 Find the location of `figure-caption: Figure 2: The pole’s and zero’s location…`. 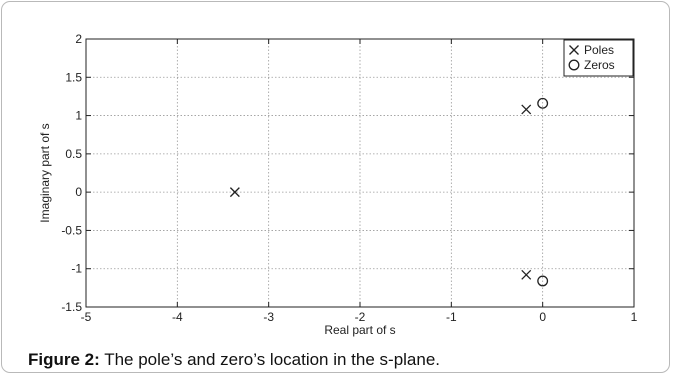

figure-caption: Figure 2: The pole’s and zero’s location… is located at coordinates (234, 360).